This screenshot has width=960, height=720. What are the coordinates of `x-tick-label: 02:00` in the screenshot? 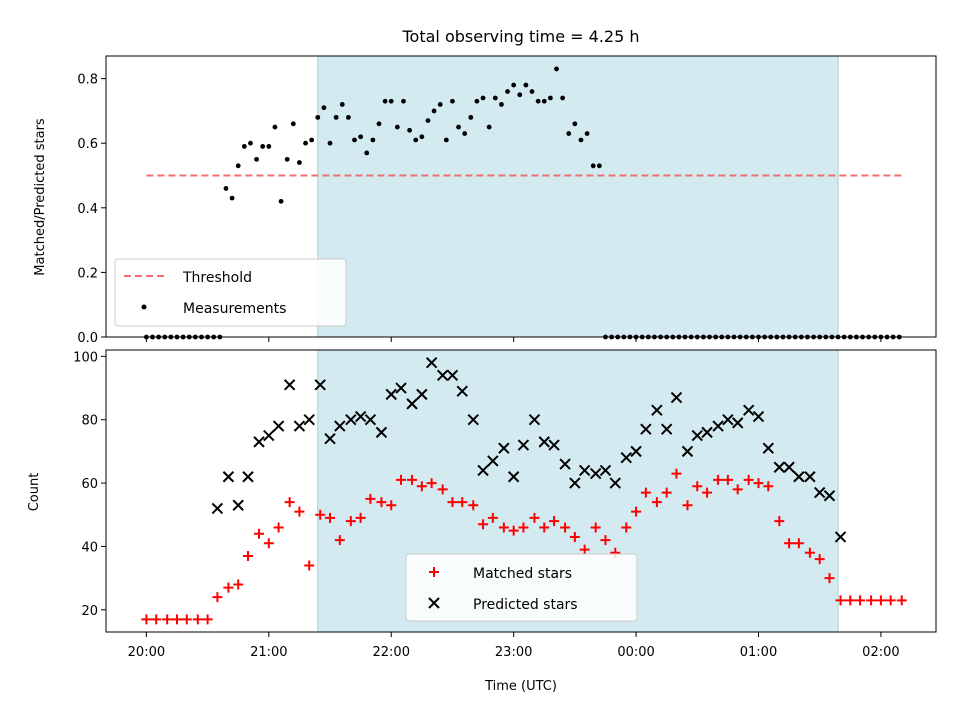 It's located at (880, 652).